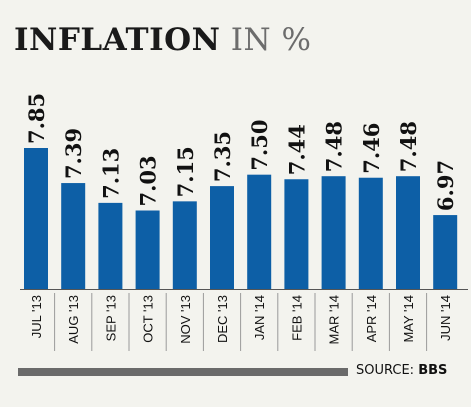 This screenshot has width=471, height=407. What do you see at coordinates (36, 118) in the screenshot?
I see `data-label: 7.85` at bounding box center [36, 118].